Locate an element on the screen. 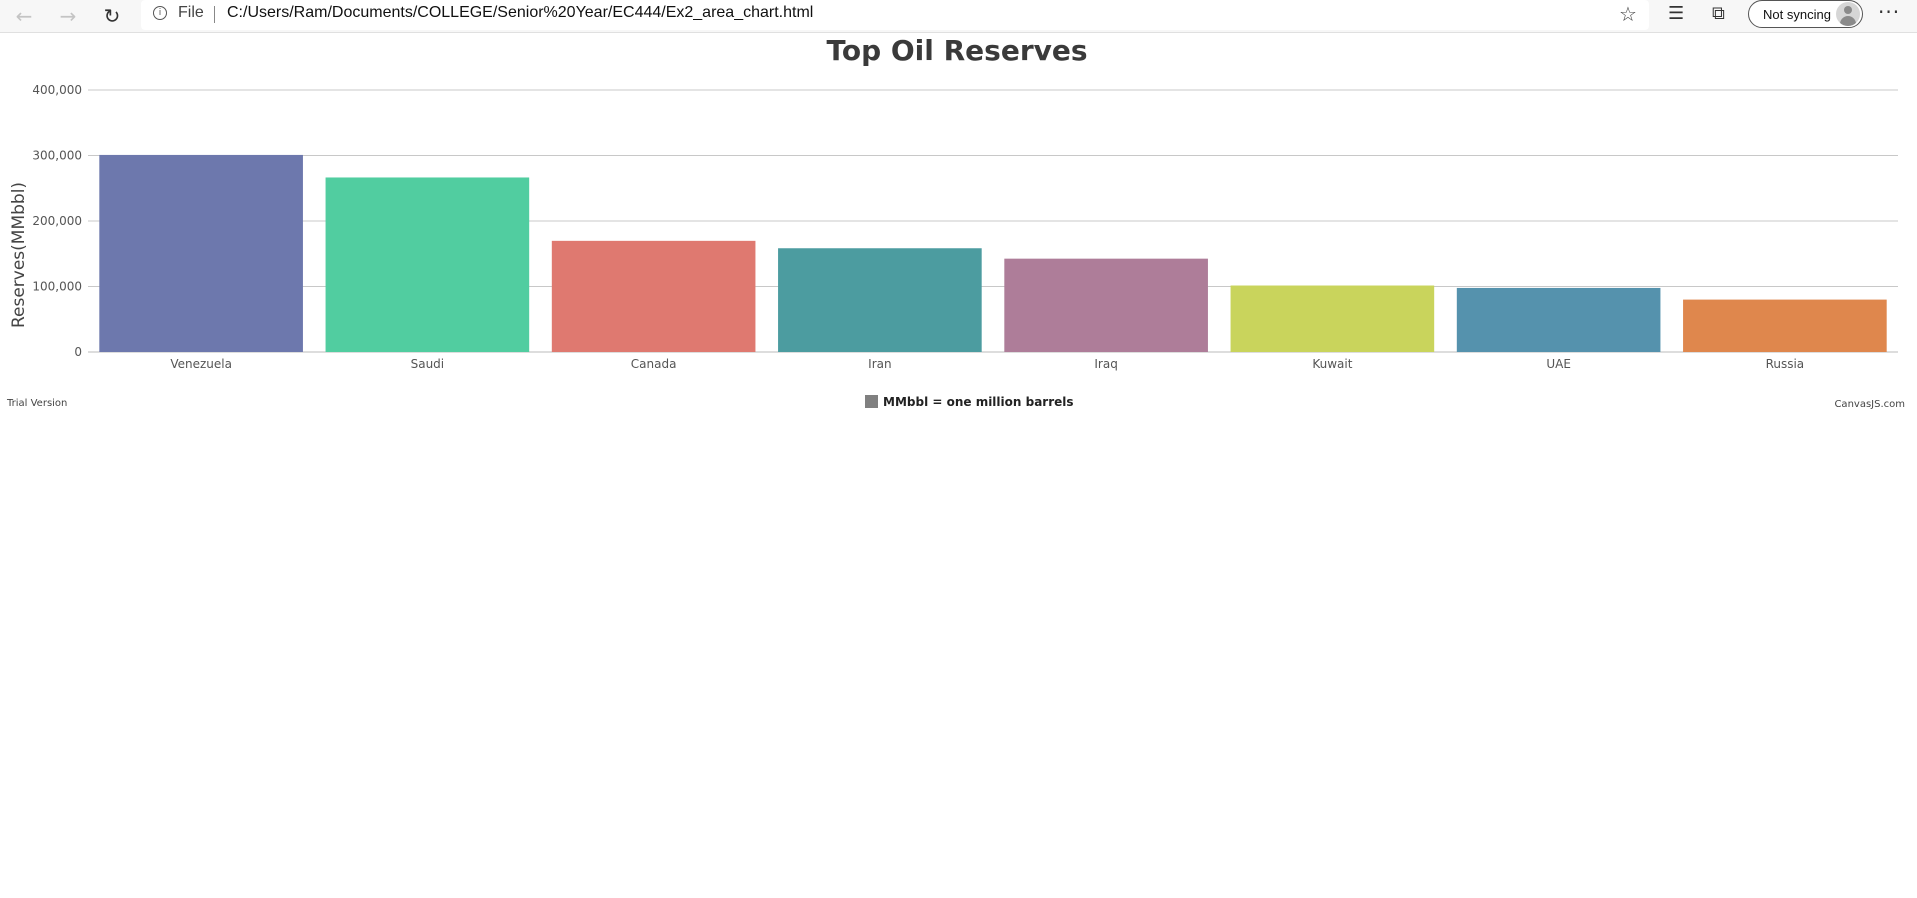  x-tick-label: Saudi is located at coordinates (428, 364).